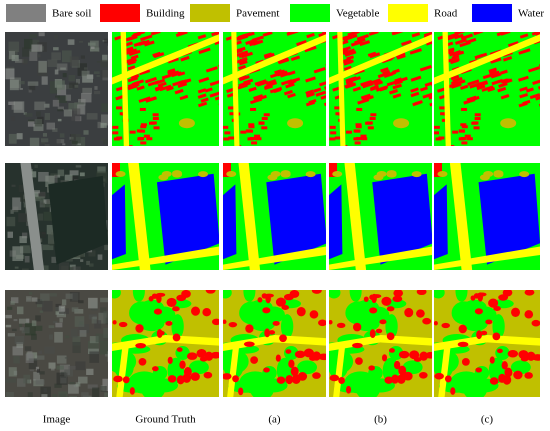 The height and width of the screenshot is (431, 550). Describe the element at coordinates (78, 220) in the screenshot. I see `photo-water` at that location.